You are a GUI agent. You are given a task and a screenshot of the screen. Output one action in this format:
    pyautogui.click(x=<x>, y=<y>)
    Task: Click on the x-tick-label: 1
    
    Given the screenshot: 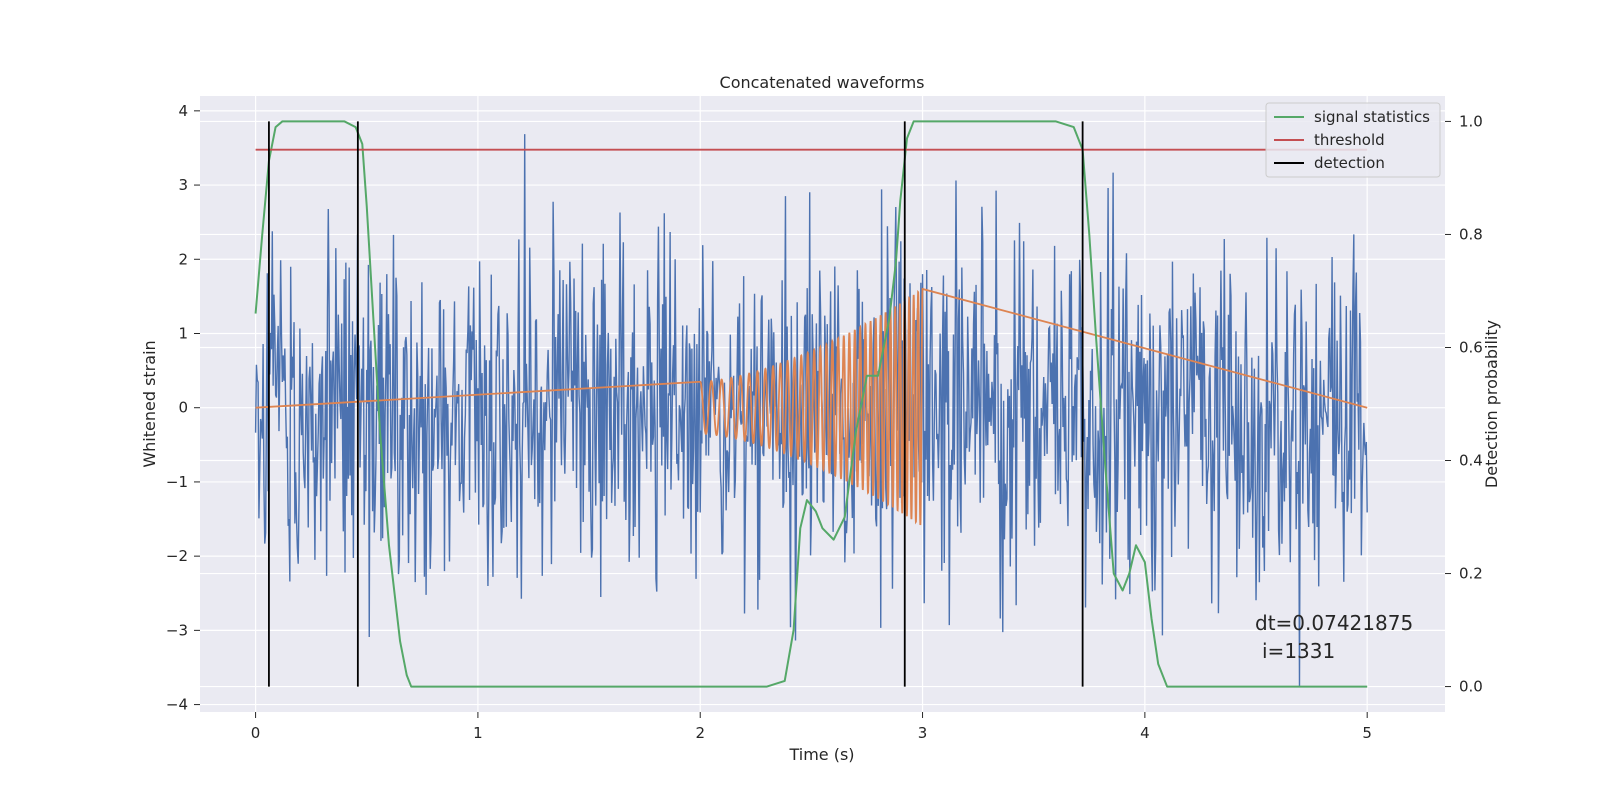 What is the action you would take?
    pyautogui.click(x=478, y=733)
    